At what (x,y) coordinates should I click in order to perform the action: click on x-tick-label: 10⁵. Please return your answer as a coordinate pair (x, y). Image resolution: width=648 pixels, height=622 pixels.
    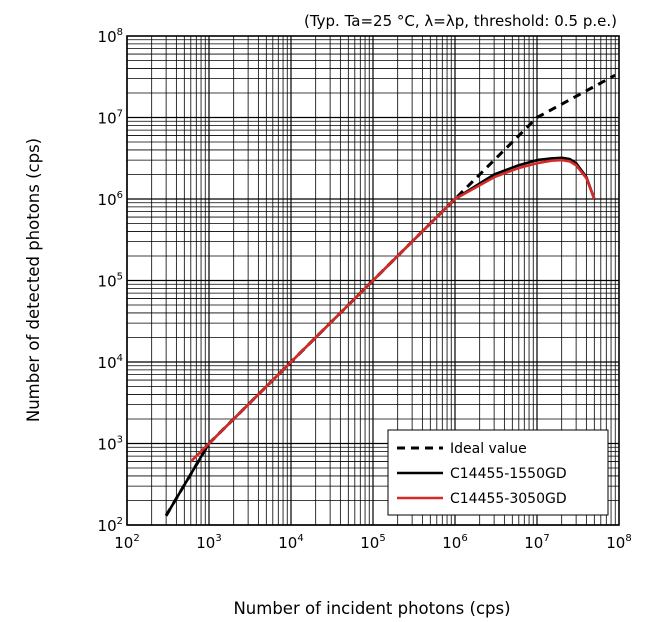
    Looking at the image, I should click on (372, 542).